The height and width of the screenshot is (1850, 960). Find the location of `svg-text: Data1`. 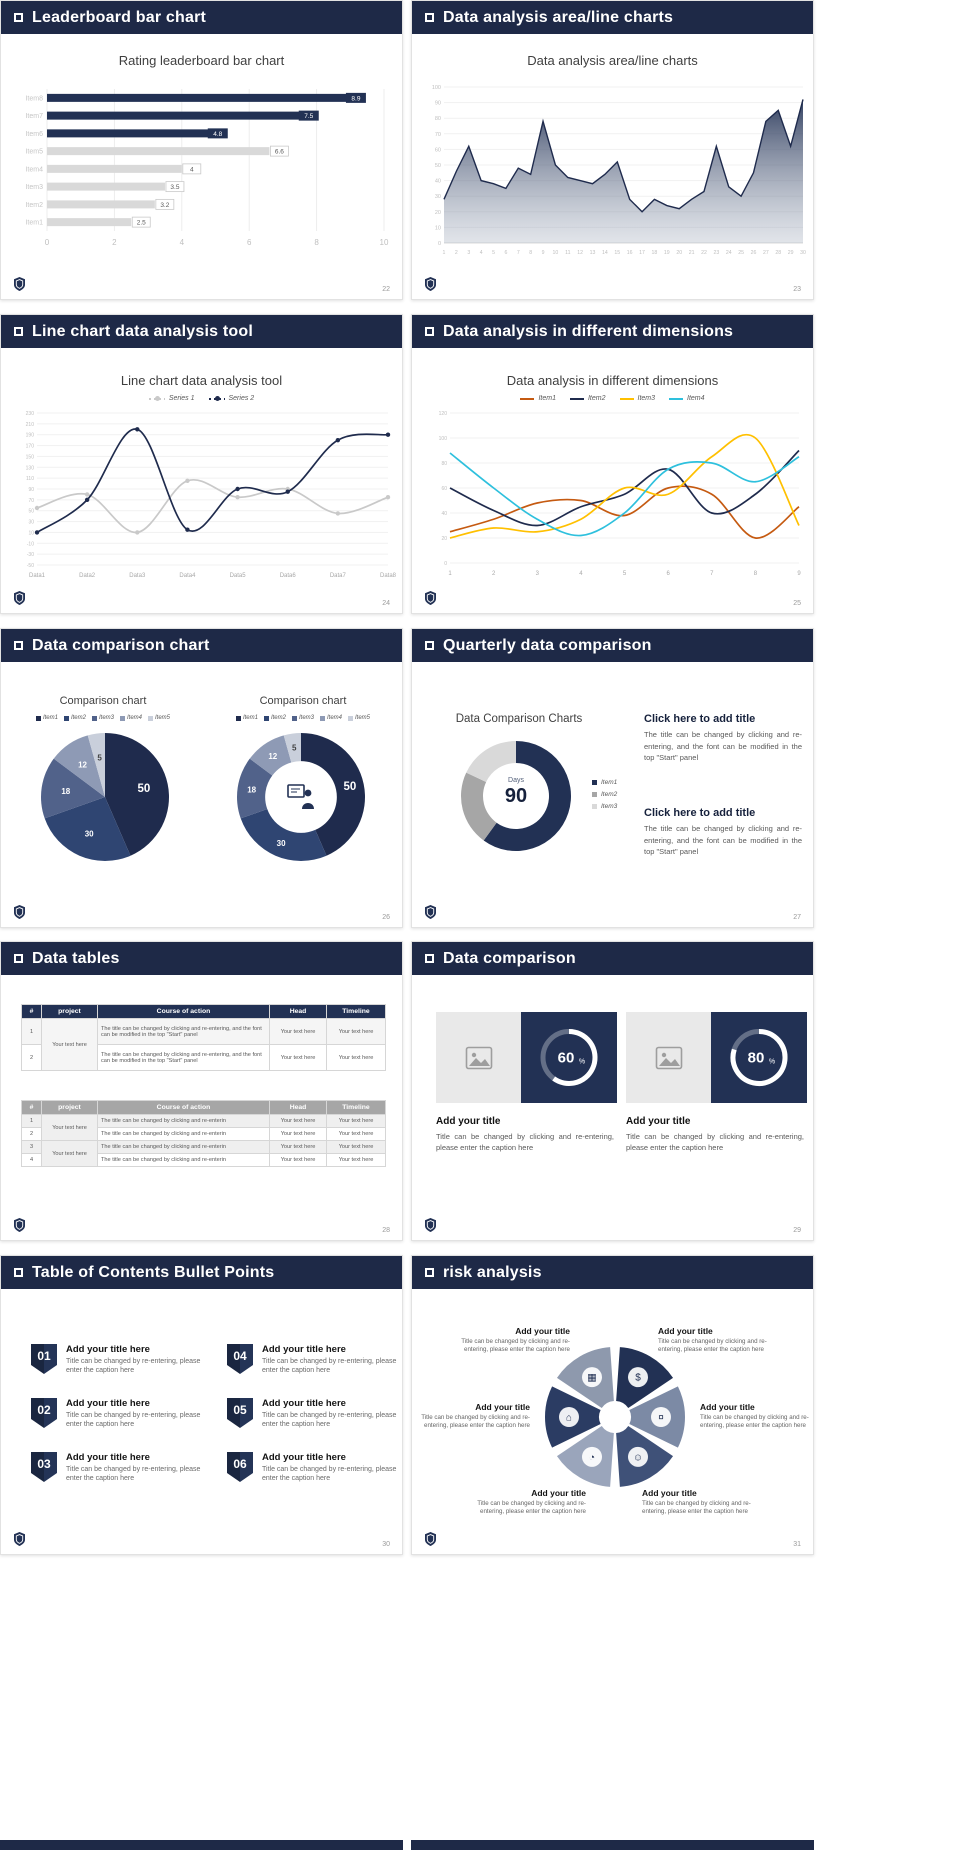

svg-text: Data1 is located at coordinates (37, 576).